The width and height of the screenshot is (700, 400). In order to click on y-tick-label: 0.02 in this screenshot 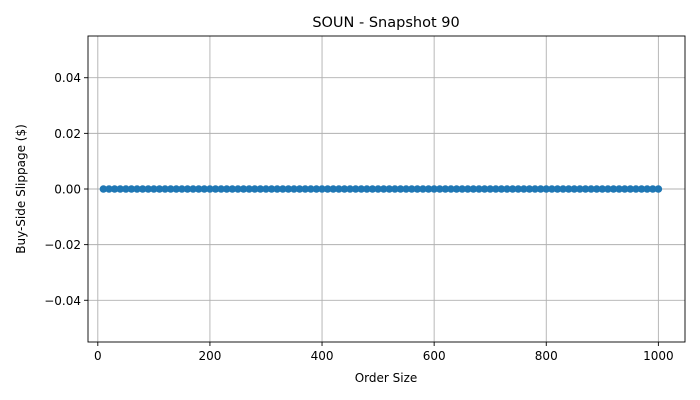, I will do `click(67, 134)`.